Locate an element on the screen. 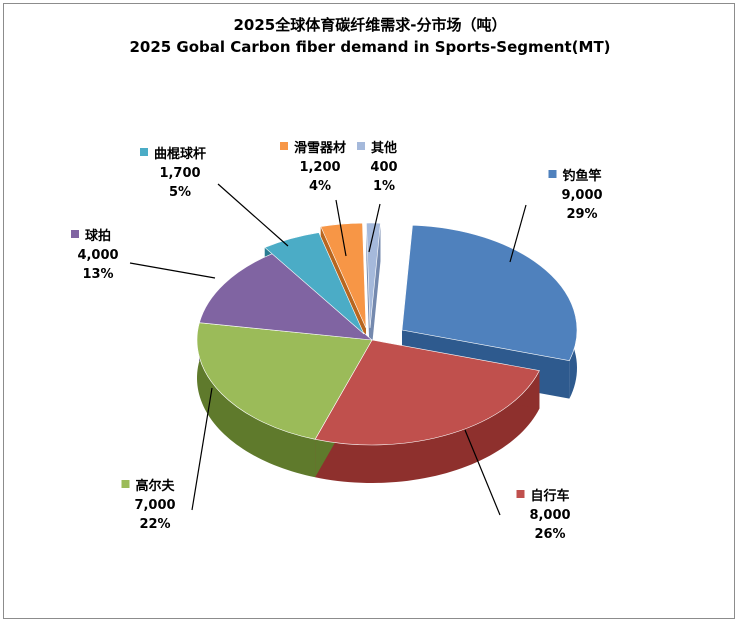 The image size is (740, 624). slice-label-percent: 29% is located at coordinates (581, 214).